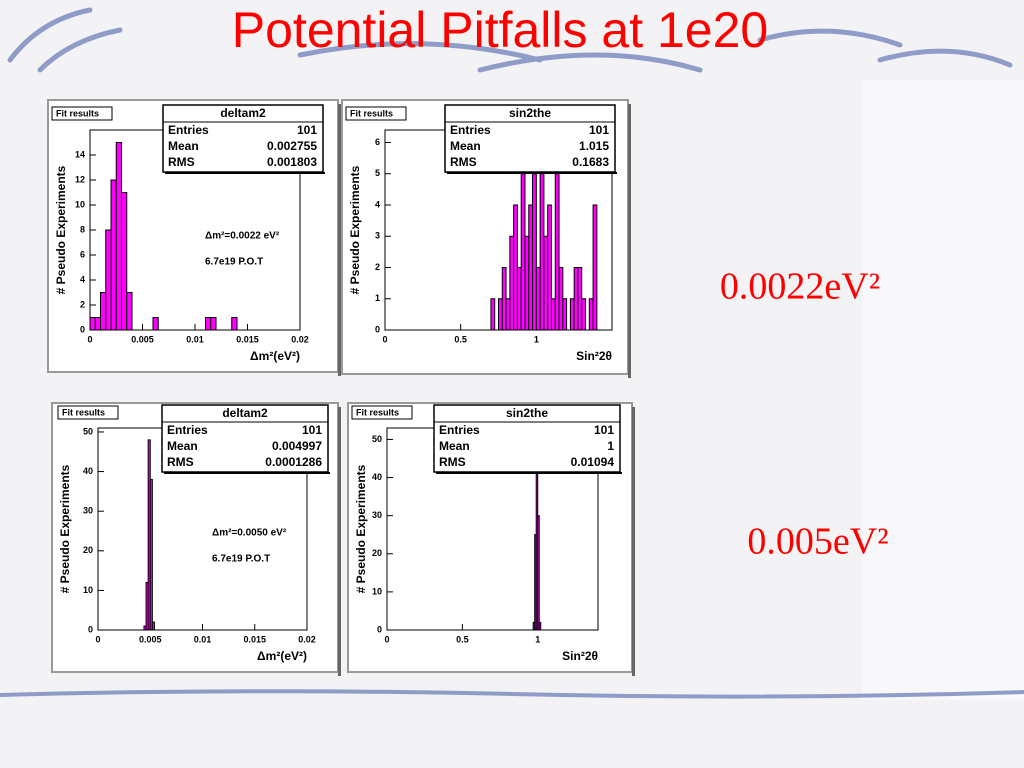 The height and width of the screenshot is (768, 1024). What do you see at coordinates (800, 287) in the screenshot?
I see `side-label: 0.0022eV²` at bounding box center [800, 287].